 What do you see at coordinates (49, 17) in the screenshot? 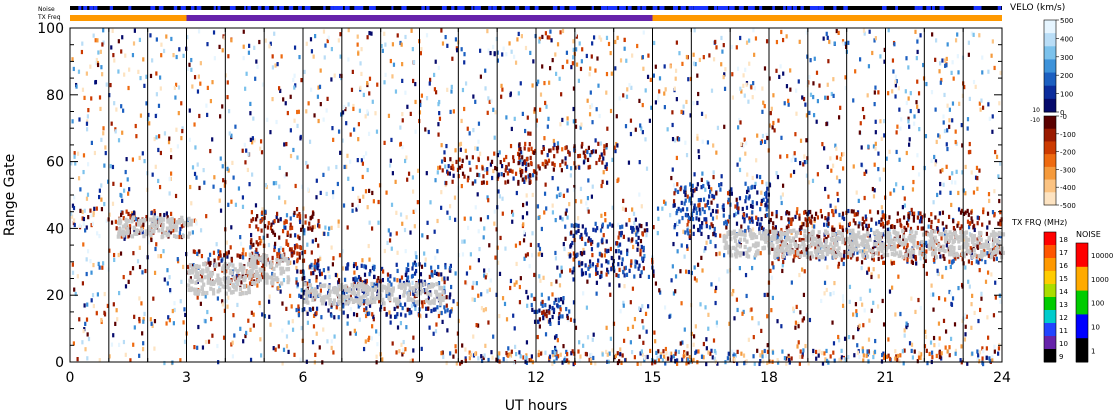
I see `txfreq-strip-label: TX Freq` at bounding box center [49, 17].